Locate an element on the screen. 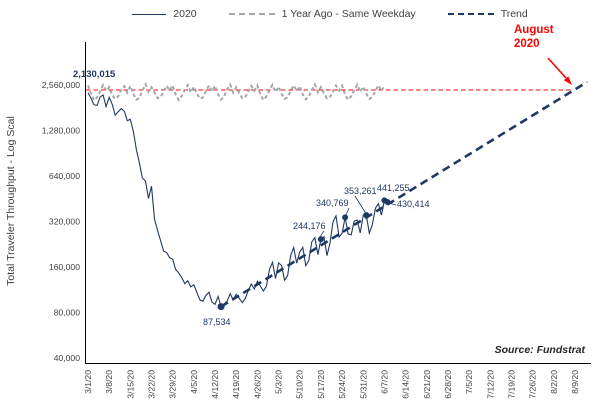  legend-item-2020: 2020 is located at coordinates (164, 14).